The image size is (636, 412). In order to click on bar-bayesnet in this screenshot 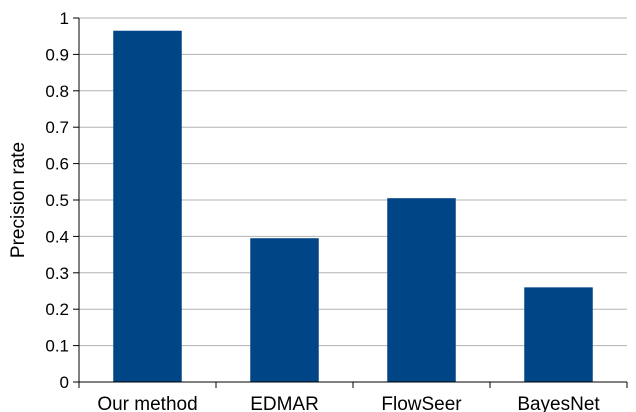, I will do `click(558, 334)`.